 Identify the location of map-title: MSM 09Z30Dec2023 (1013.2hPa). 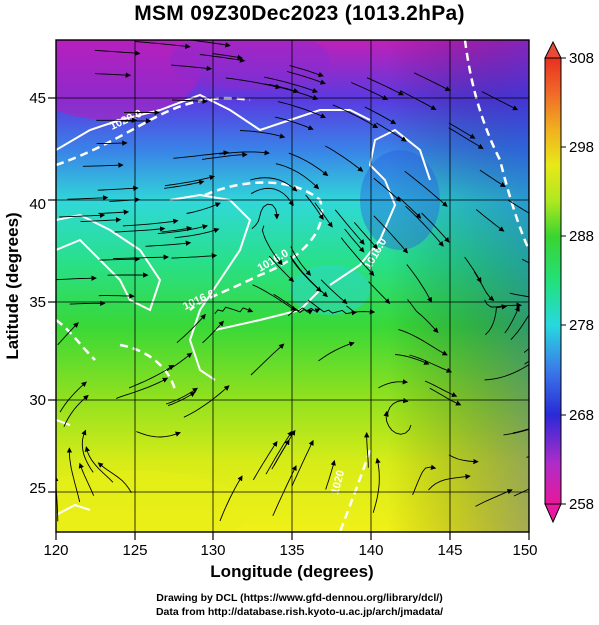
(299, 13).